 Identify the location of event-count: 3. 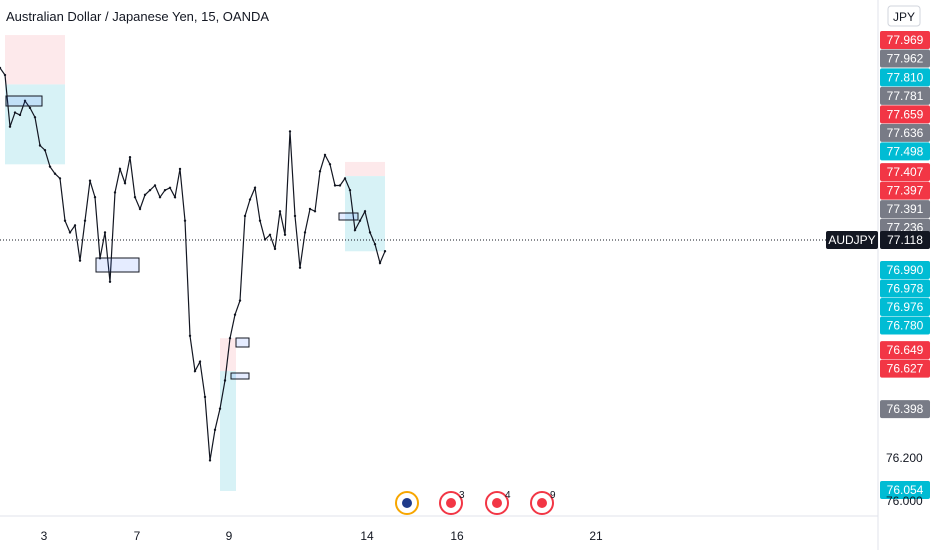
(462, 495).